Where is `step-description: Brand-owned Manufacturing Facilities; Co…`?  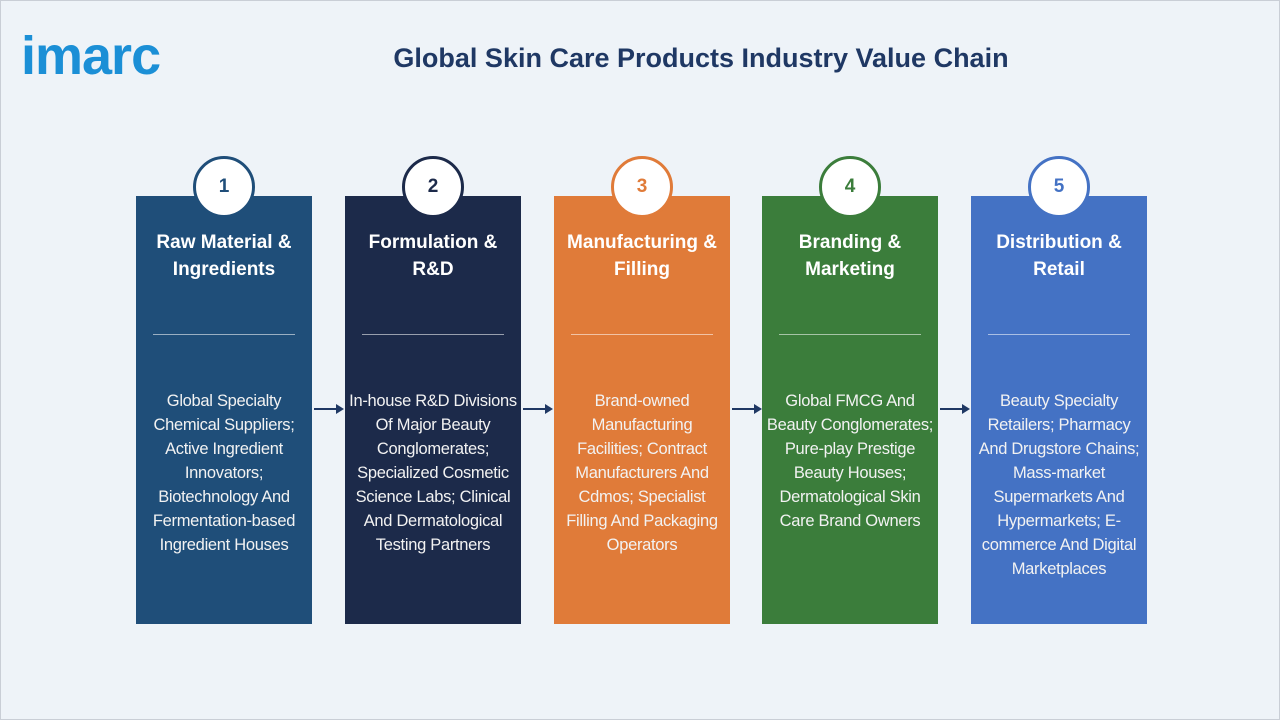
step-description: Brand-owned Manufacturing Facilities; Co… is located at coordinates (642, 473).